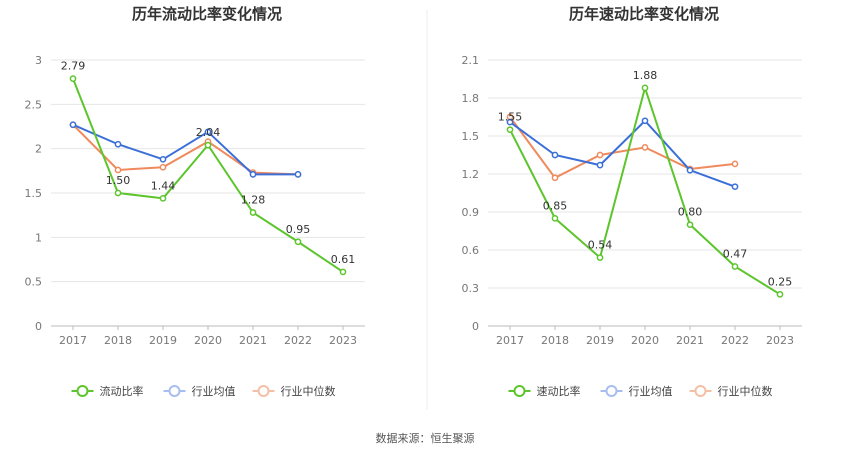 This screenshot has height=459, width=850. I want to click on y-tick-label: 0.6, so click(471, 250).